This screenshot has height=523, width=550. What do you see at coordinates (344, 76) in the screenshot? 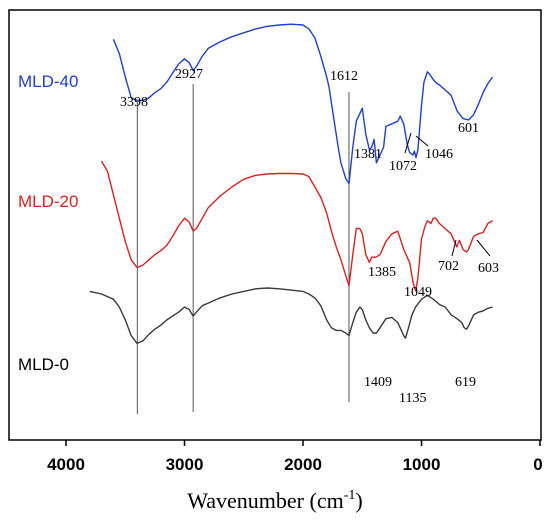
I see `peak-label-1612: 1612` at bounding box center [344, 76].